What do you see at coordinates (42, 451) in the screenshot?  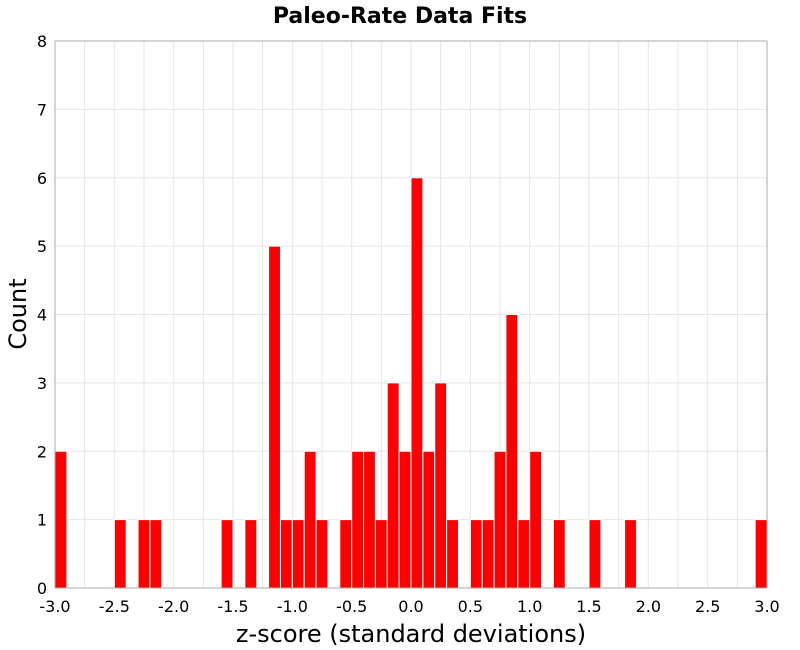 I see `y-tick-label: 2` at bounding box center [42, 451].